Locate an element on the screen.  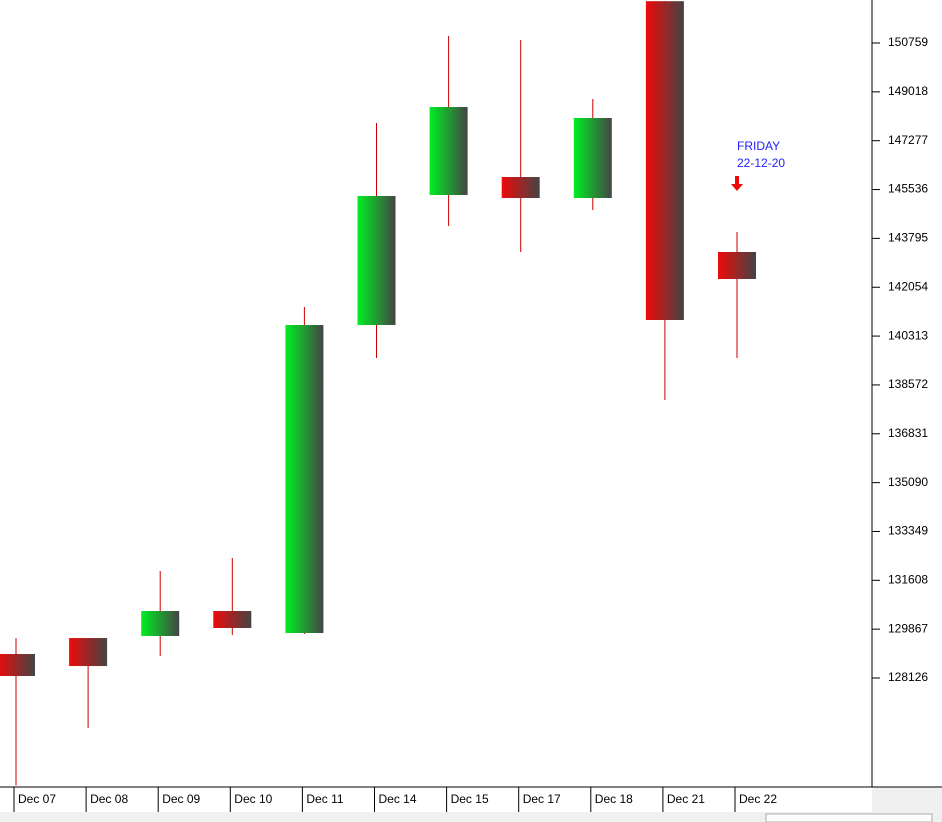
y-tick-label: 138572 is located at coordinates (908, 384).